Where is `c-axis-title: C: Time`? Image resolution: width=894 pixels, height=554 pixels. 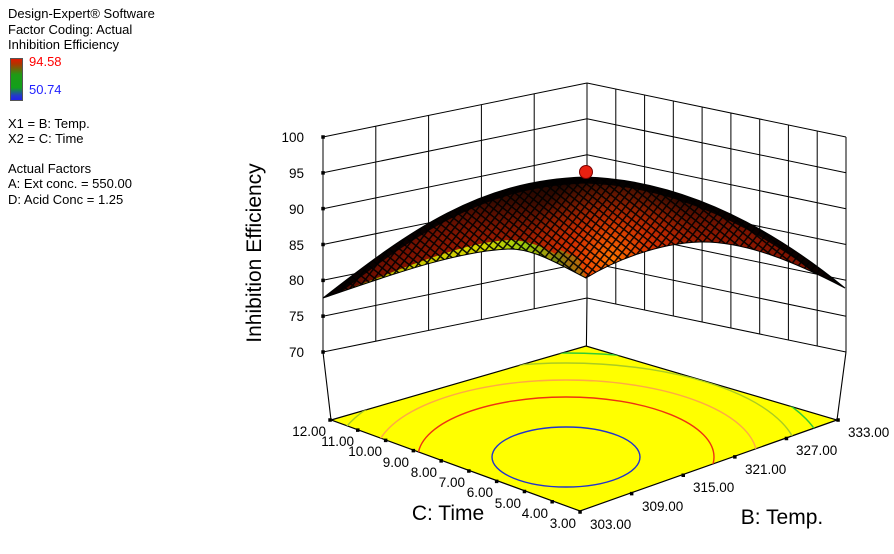 c-axis-title: C: Time is located at coordinates (448, 513).